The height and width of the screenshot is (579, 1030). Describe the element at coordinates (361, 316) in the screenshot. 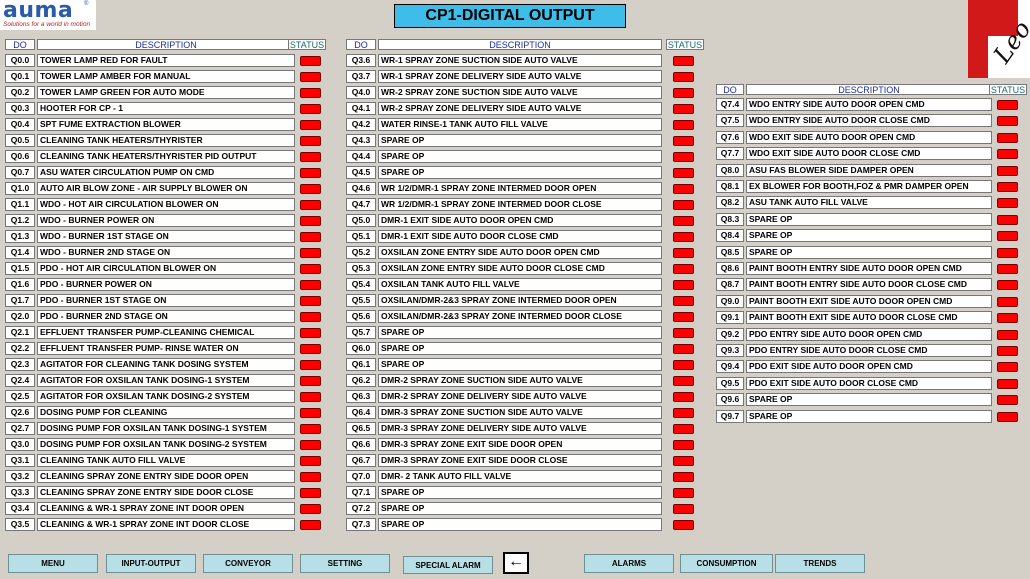

I see `do-address: Q5.6` at that location.